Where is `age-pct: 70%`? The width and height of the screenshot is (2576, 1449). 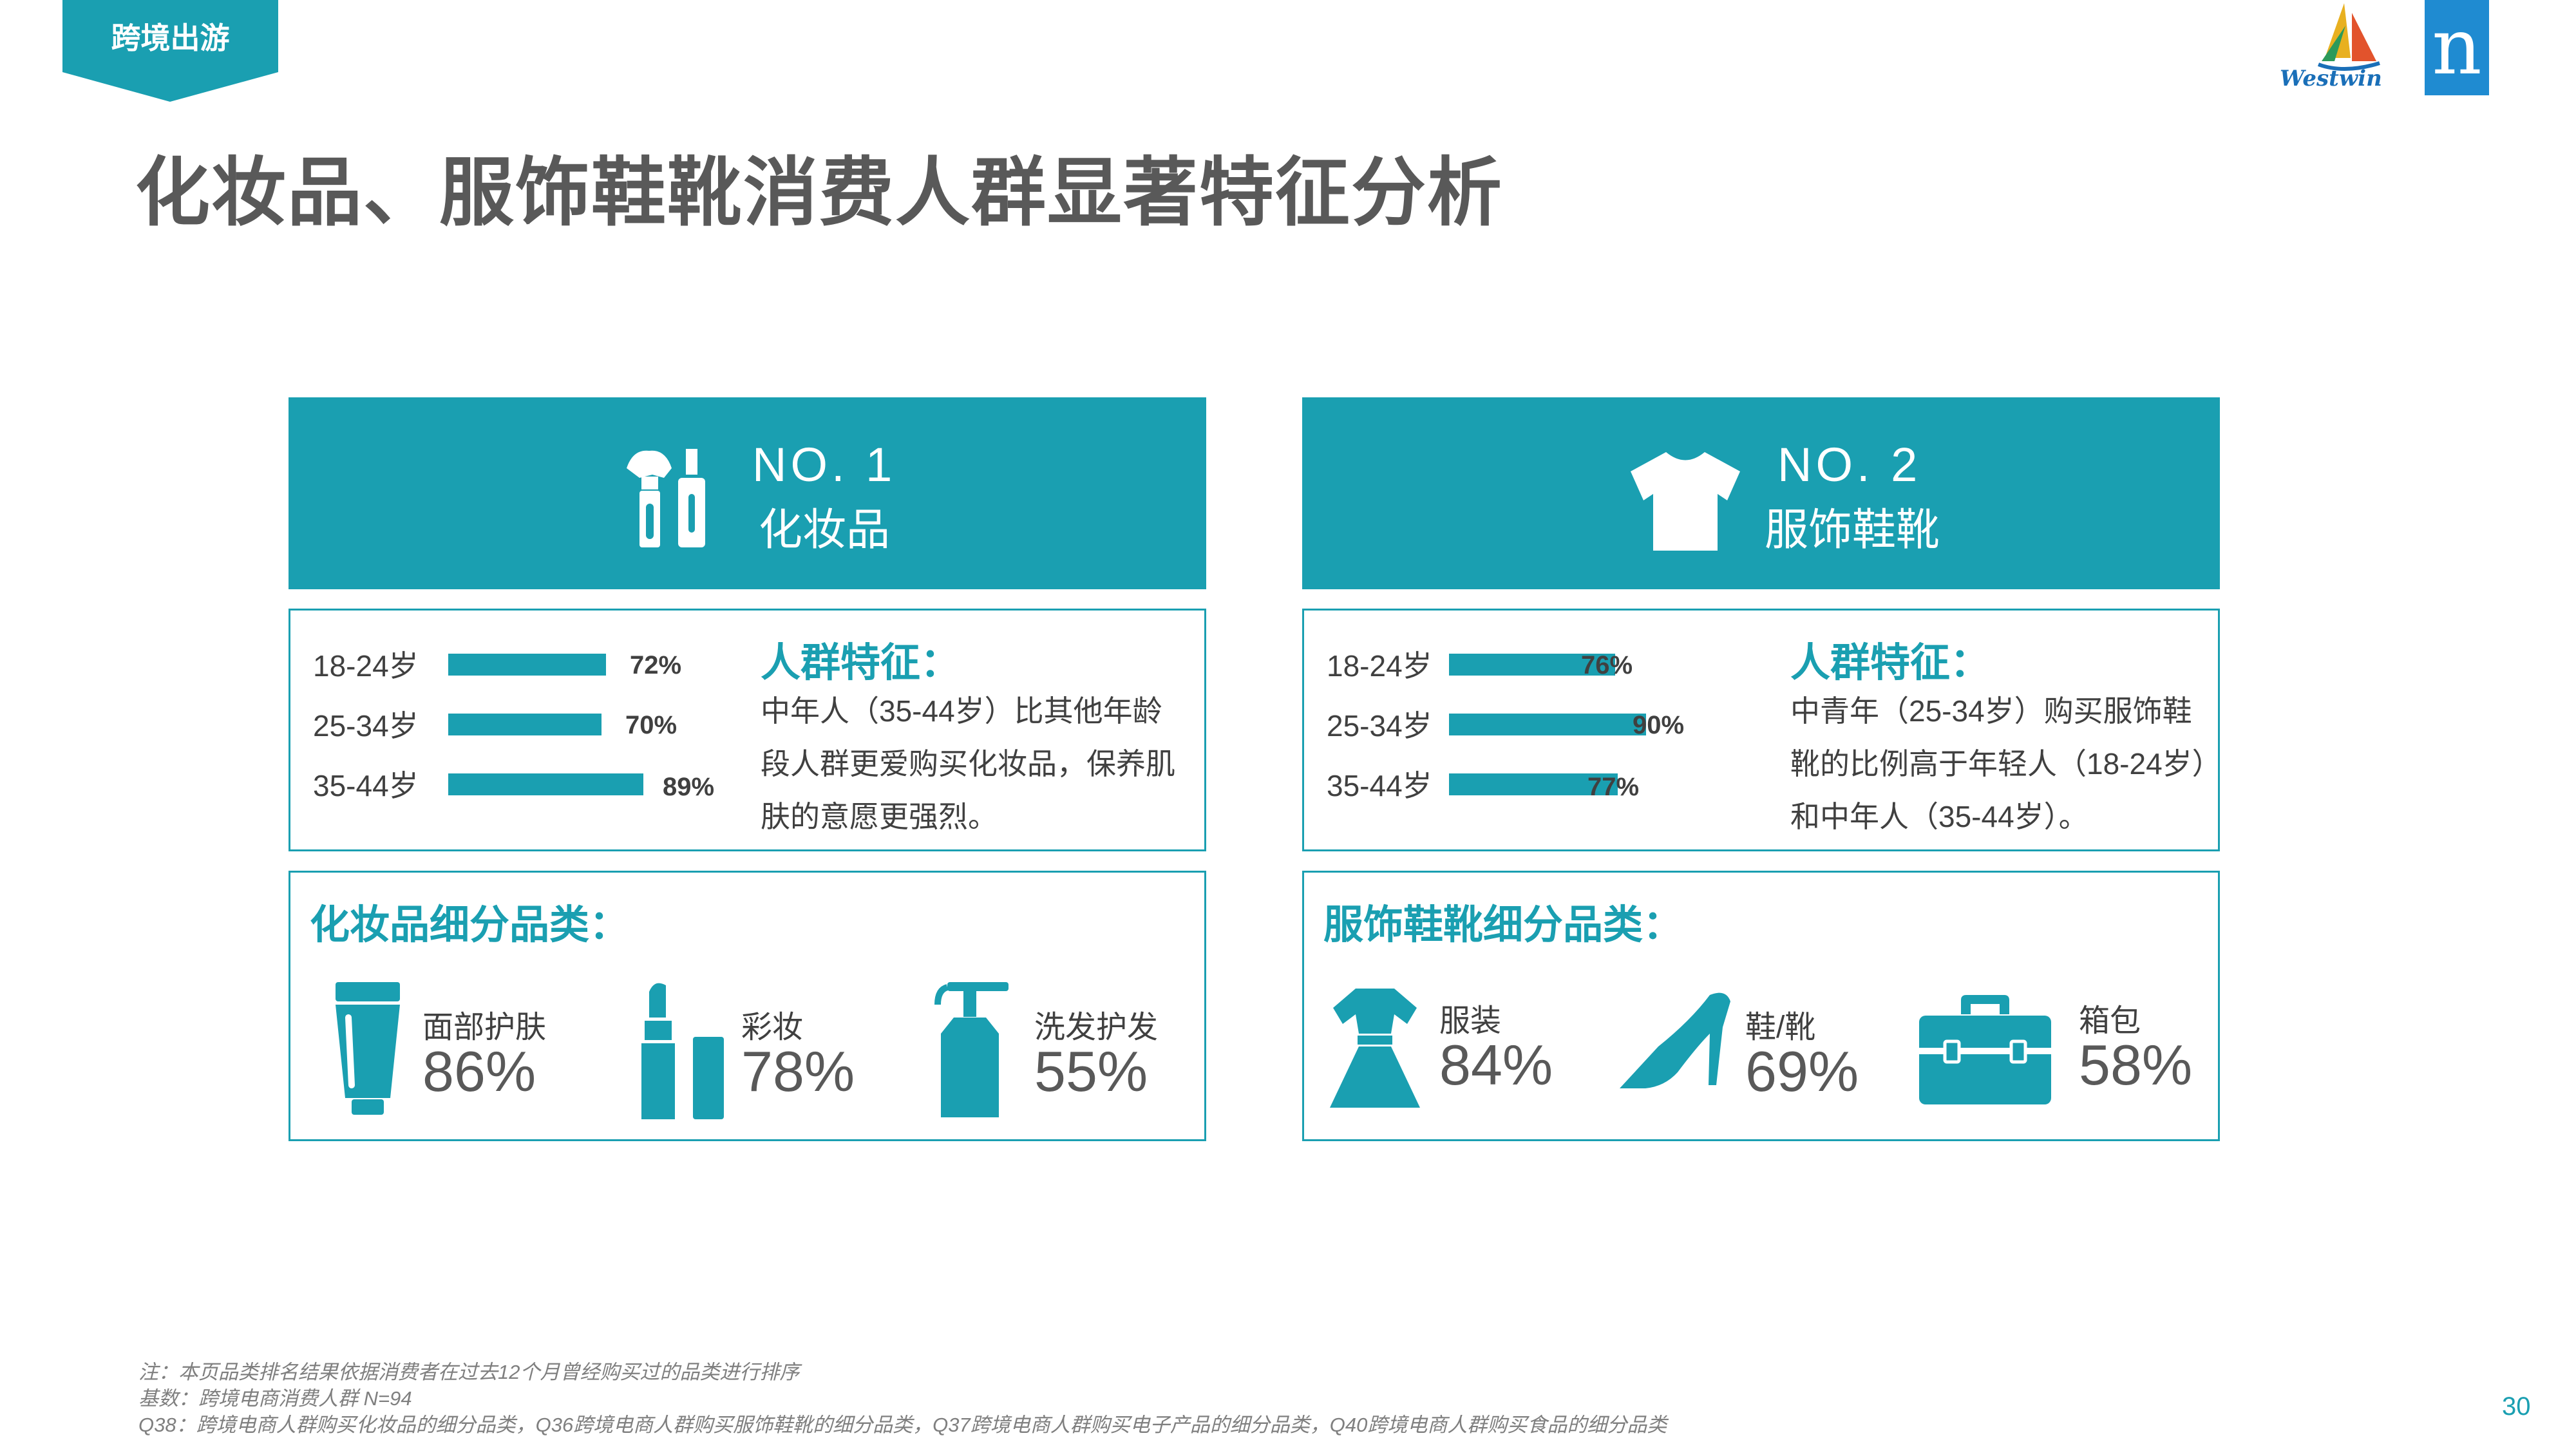 age-pct: 70% is located at coordinates (651, 725).